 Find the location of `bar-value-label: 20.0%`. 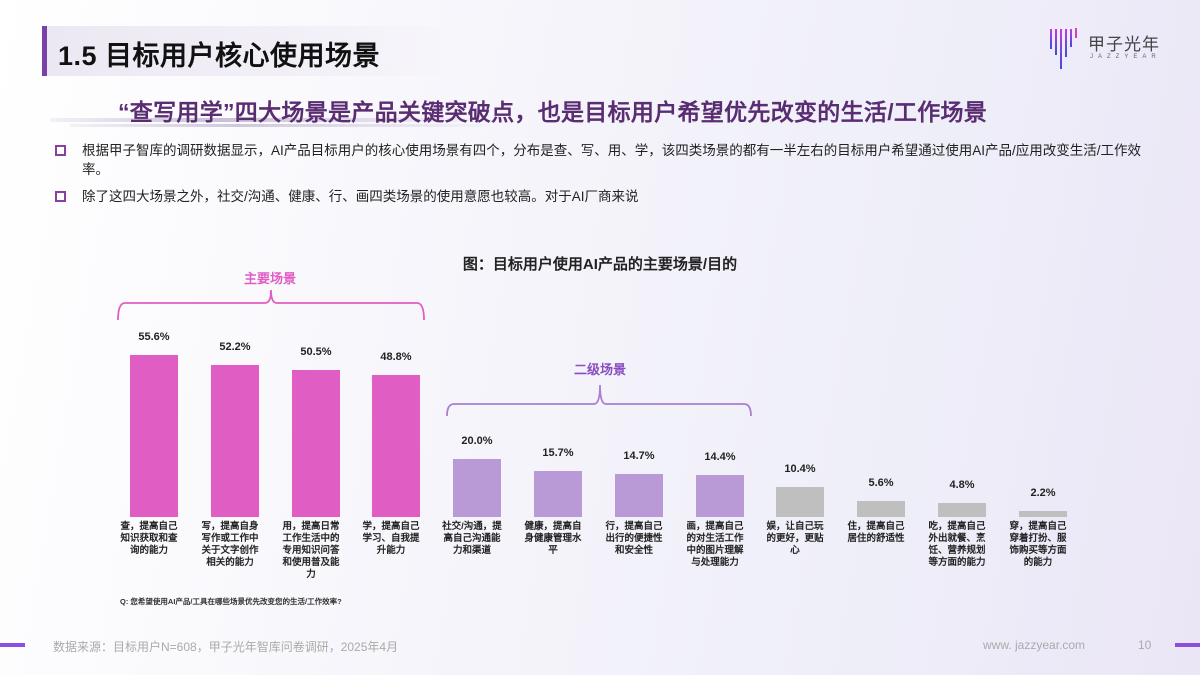

bar-value-label: 20.0% is located at coordinates (477, 440).